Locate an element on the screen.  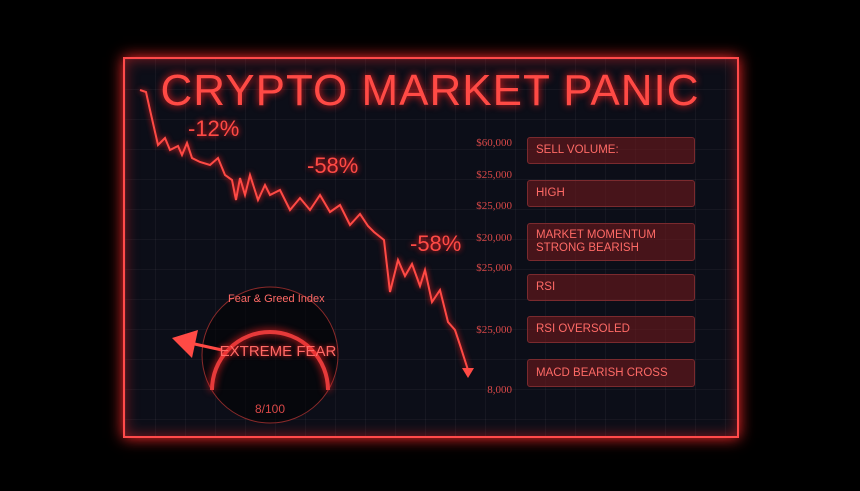
change-label: -12% is located at coordinates (214, 128).